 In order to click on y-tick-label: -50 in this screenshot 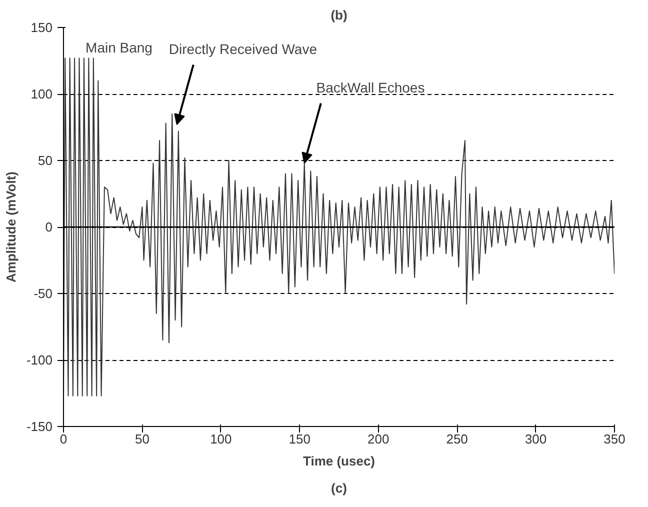, I will do `click(43, 293)`.